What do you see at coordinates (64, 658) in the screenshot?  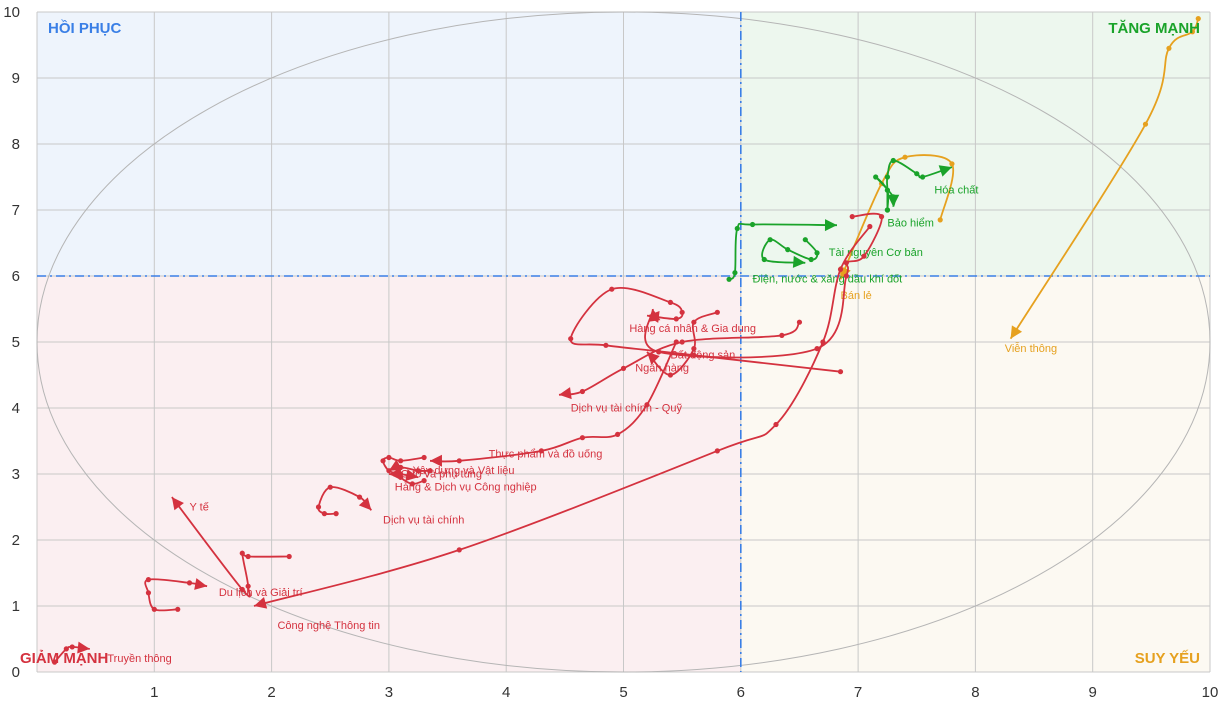 I see `quadrant-label-bottom-left: GIẢM MẠNH` at bounding box center [64, 658].